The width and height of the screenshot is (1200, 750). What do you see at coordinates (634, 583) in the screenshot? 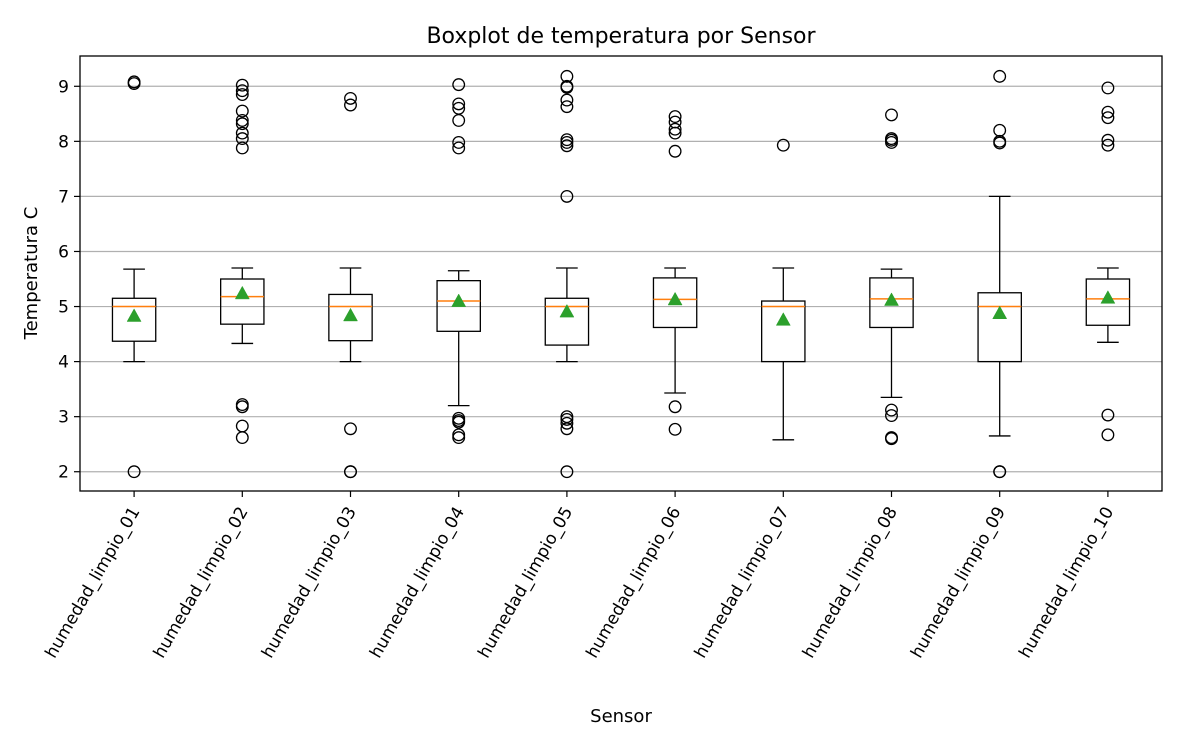
I see `x-tick-label: humedad_limpio_06` at bounding box center [634, 583].